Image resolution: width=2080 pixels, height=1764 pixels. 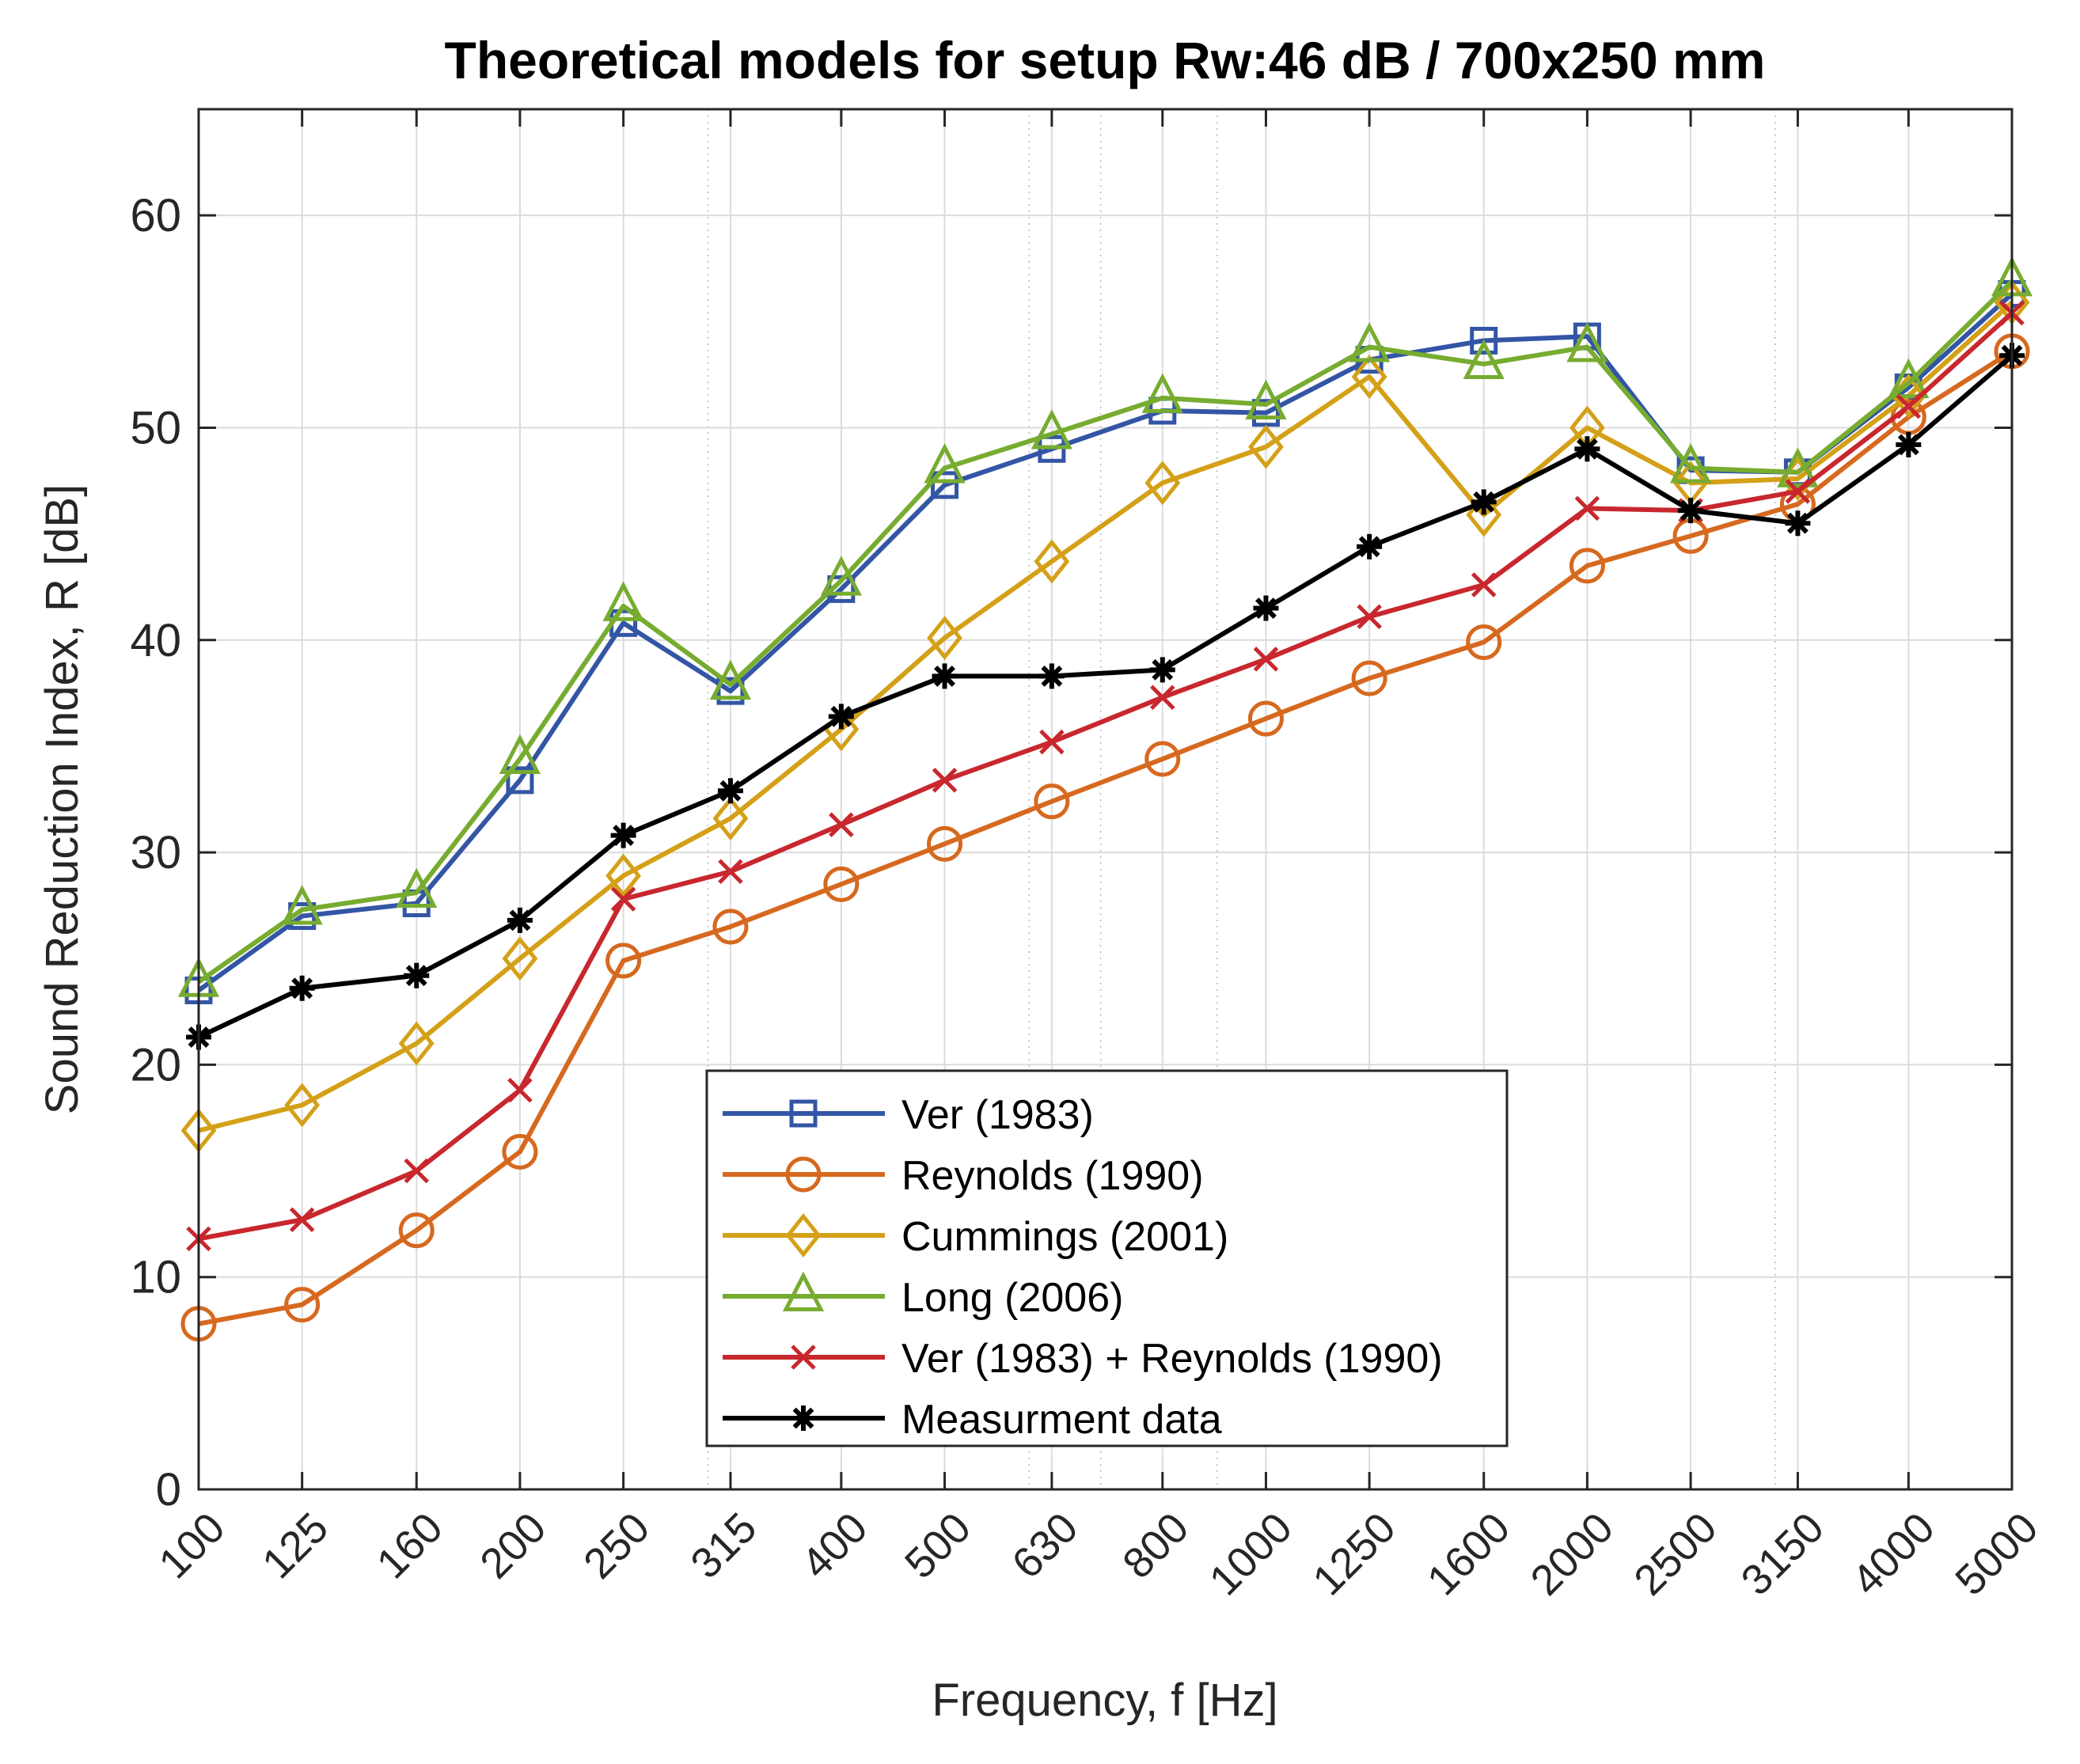 I want to click on legend-entry: Long (2006), so click(x=923, y=1296).